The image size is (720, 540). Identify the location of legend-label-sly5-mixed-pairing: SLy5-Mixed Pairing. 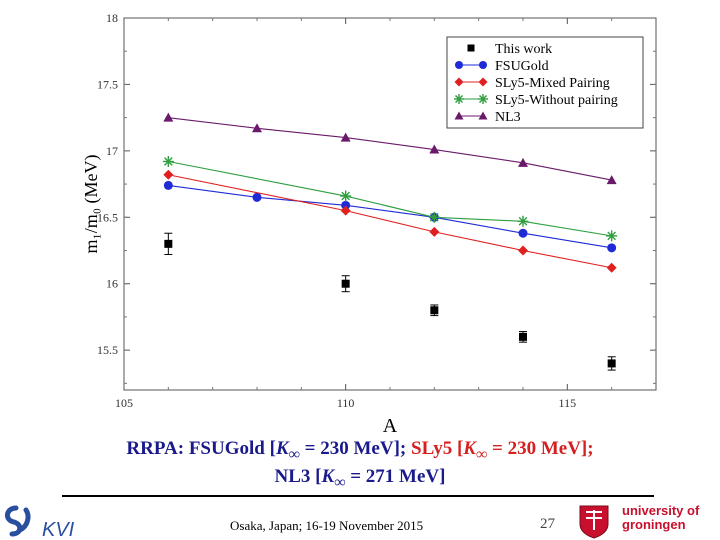
(552, 83).